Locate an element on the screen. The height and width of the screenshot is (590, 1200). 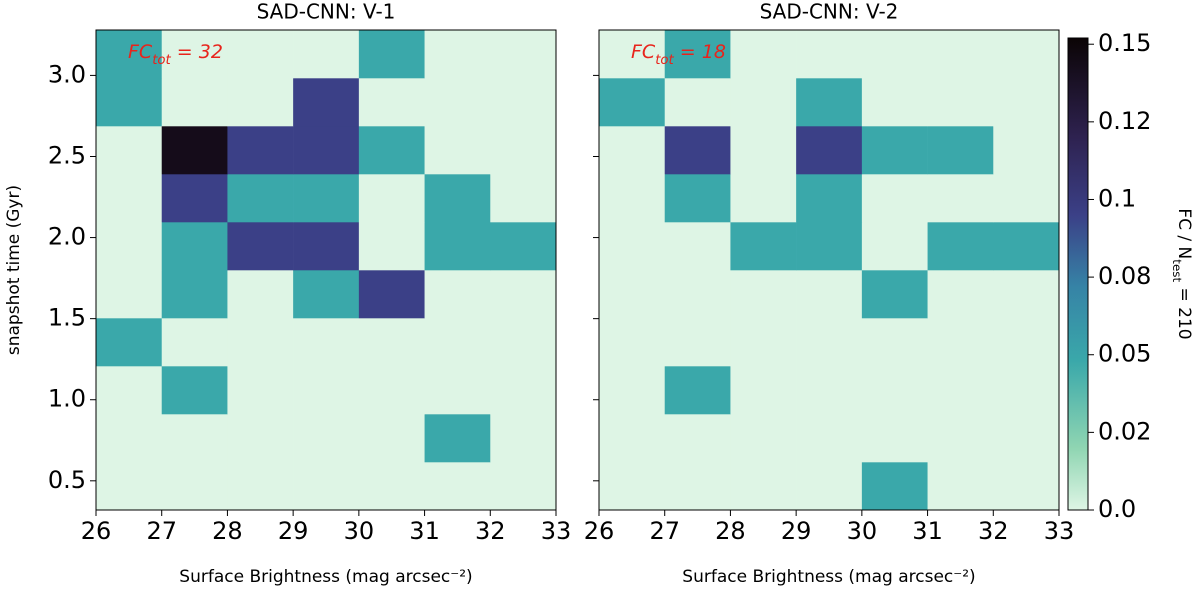
colorbar-tick-label: 0.1 is located at coordinates (1117, 198).